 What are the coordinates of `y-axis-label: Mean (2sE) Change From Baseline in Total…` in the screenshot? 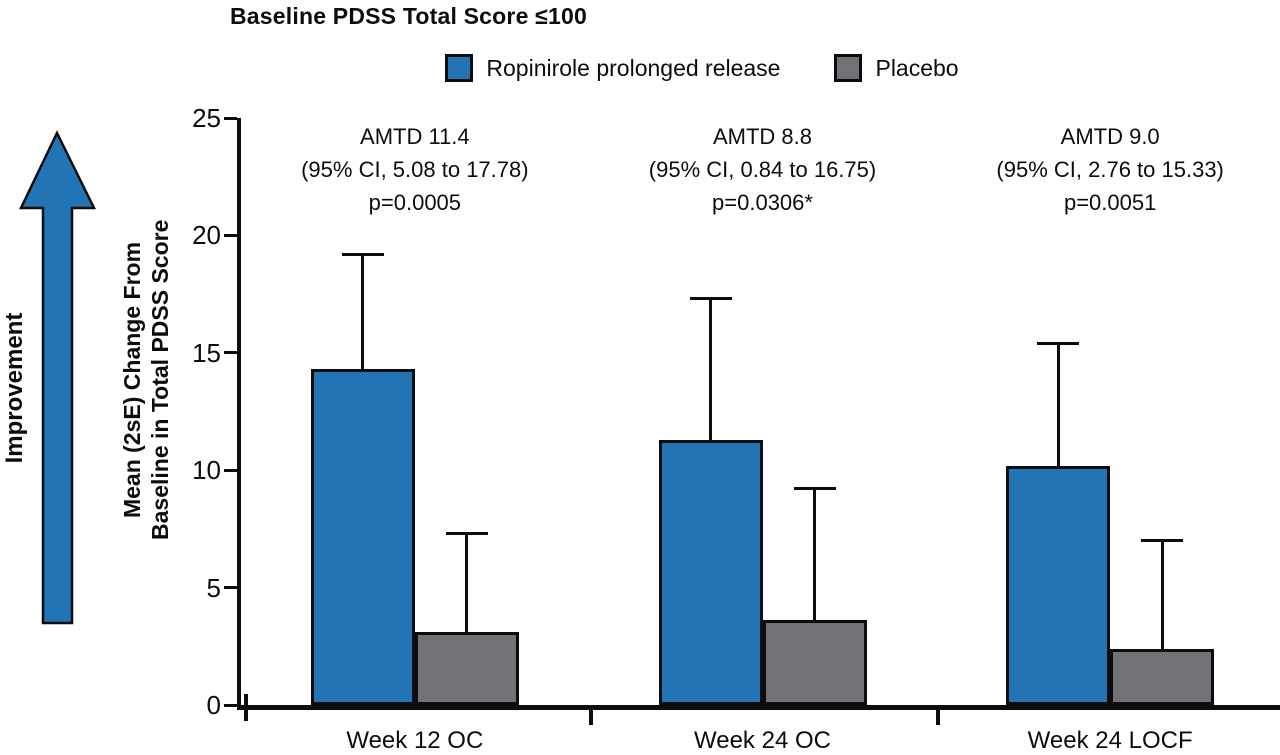 It's located at (146, 380).